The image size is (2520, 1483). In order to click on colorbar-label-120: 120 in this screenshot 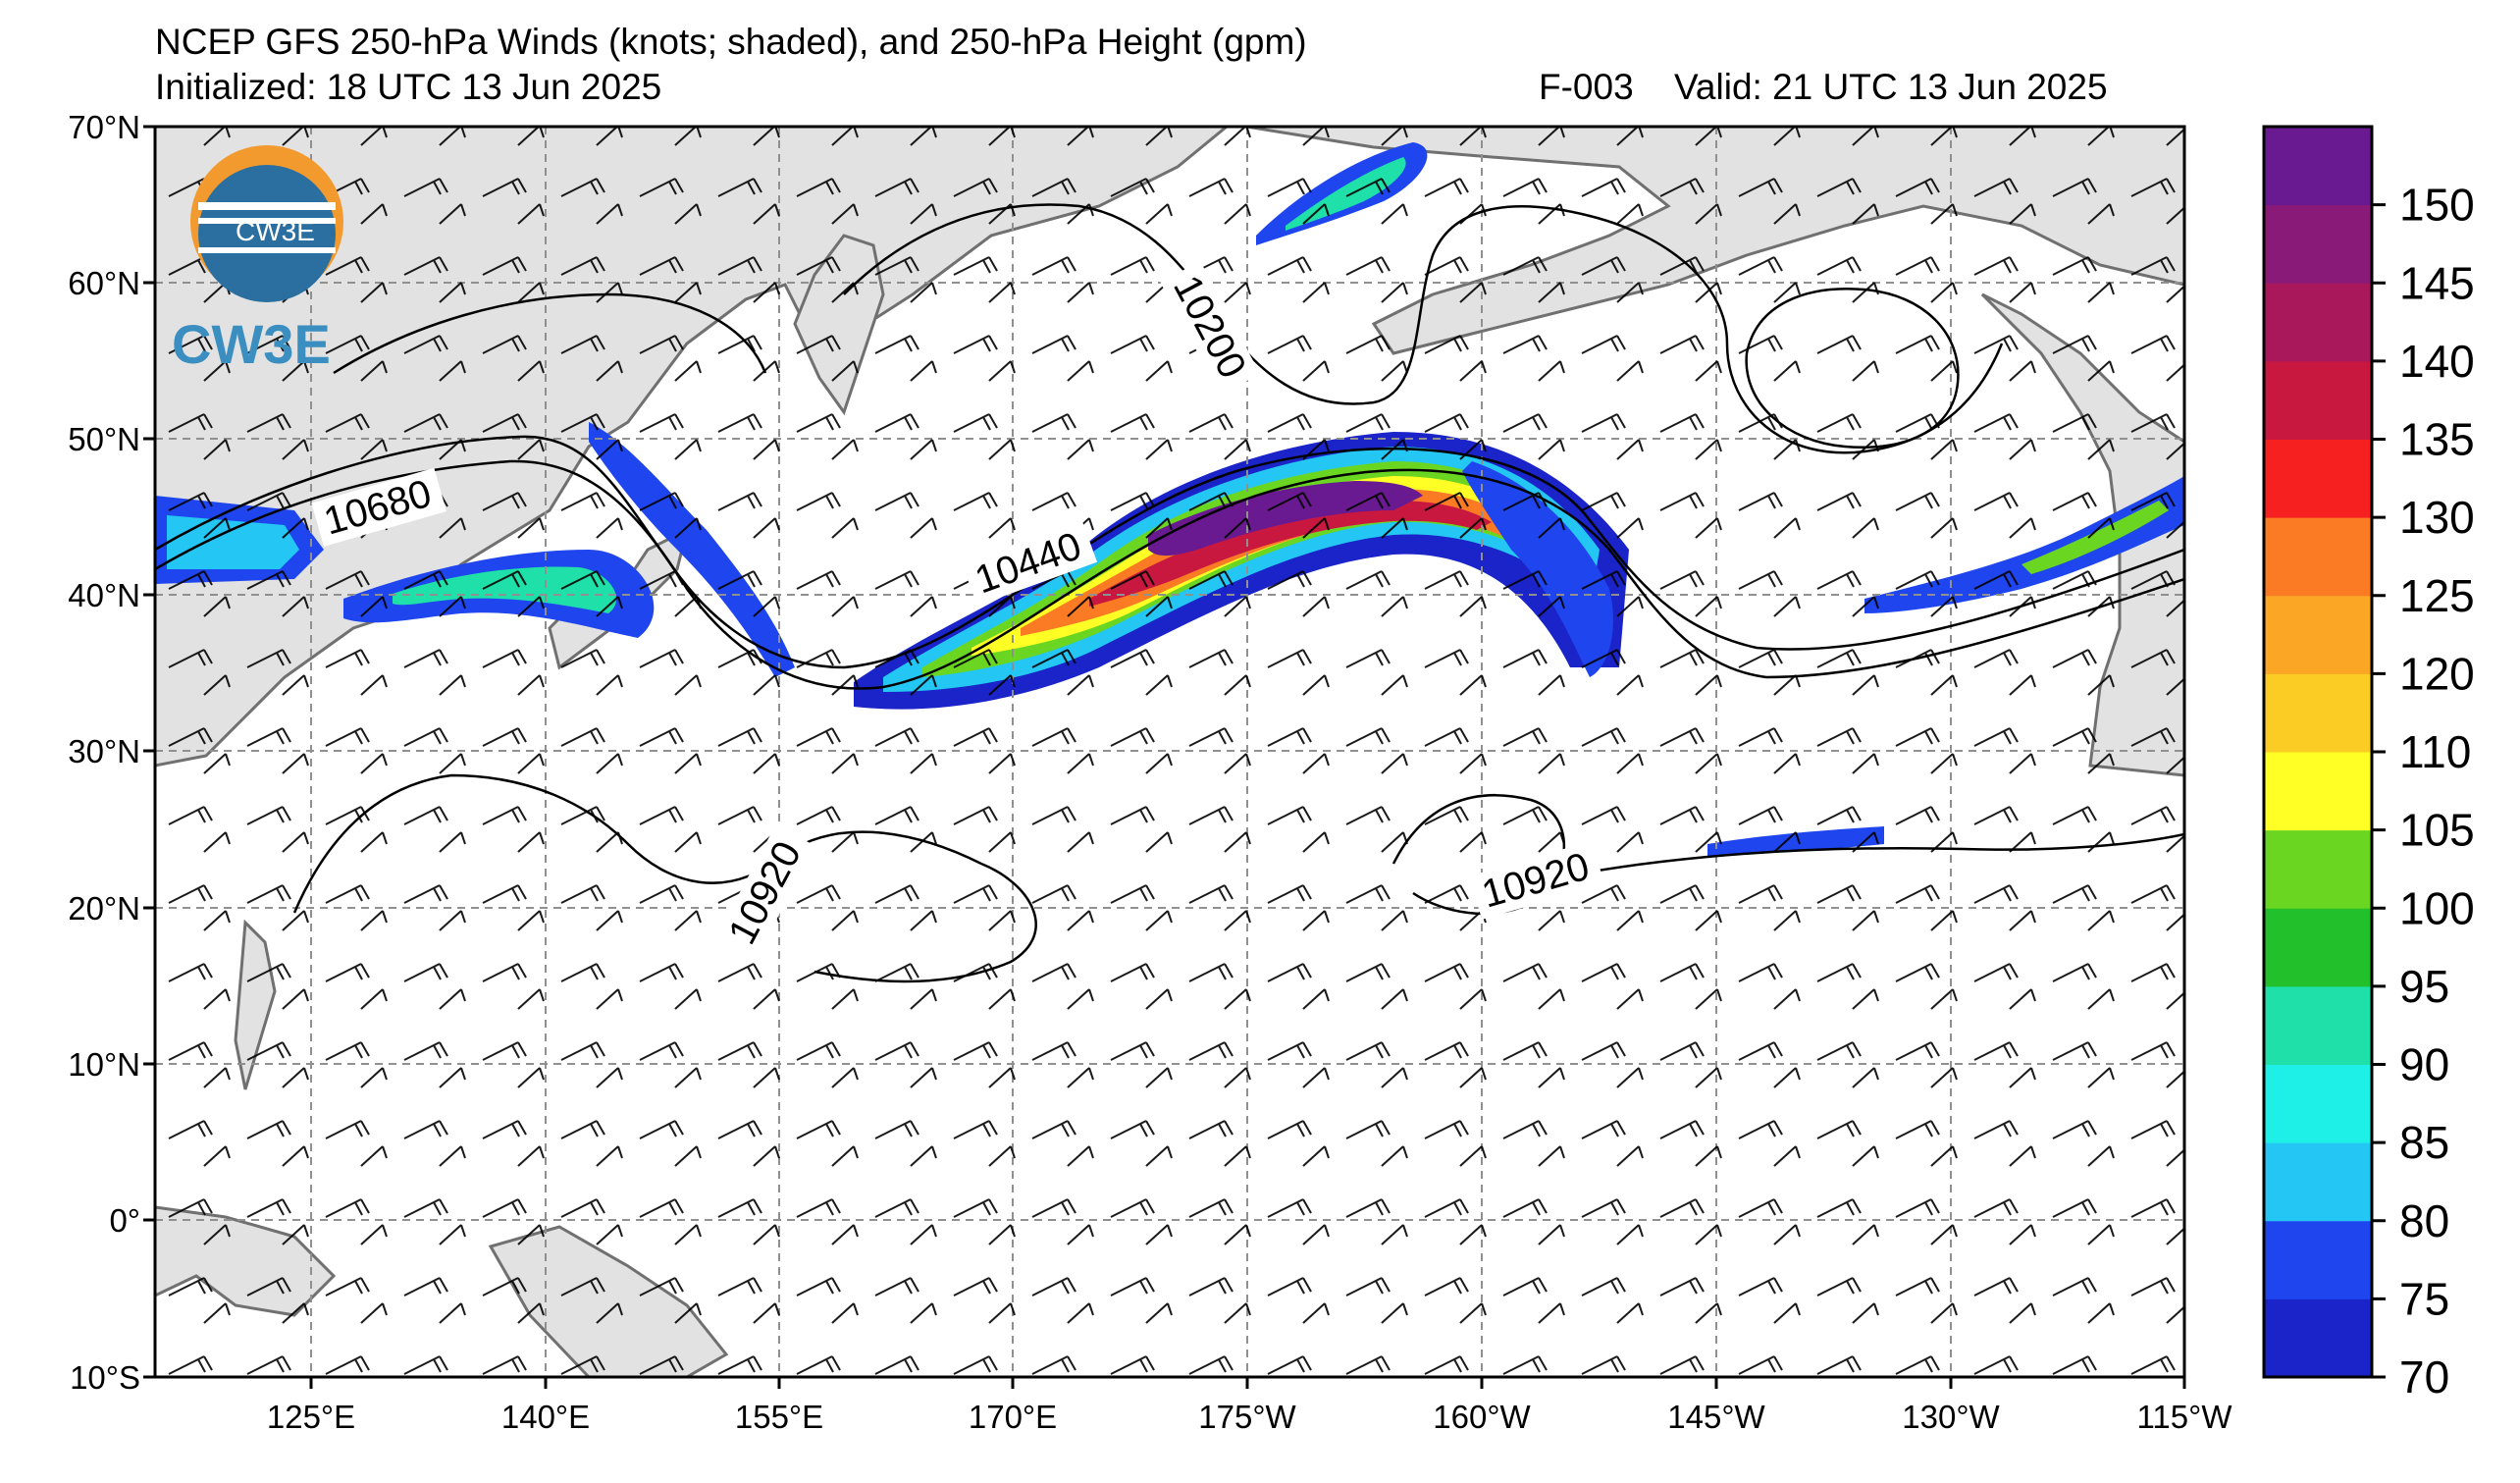, I will do `click(2437, 673)`.